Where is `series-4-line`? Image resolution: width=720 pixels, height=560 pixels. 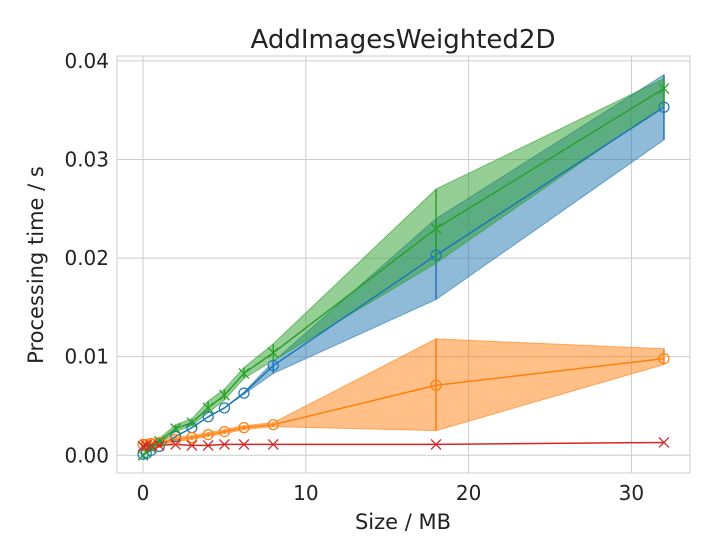
series-4-line is located at coordinates (403, 444).